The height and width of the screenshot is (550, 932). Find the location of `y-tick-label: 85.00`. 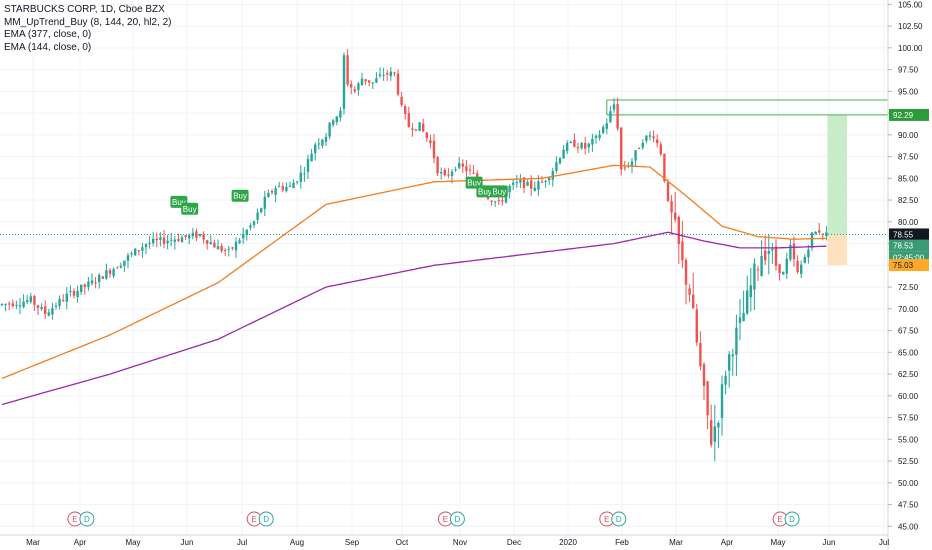

y-tick-label: 85.00 is located at coordinates (908, 178).